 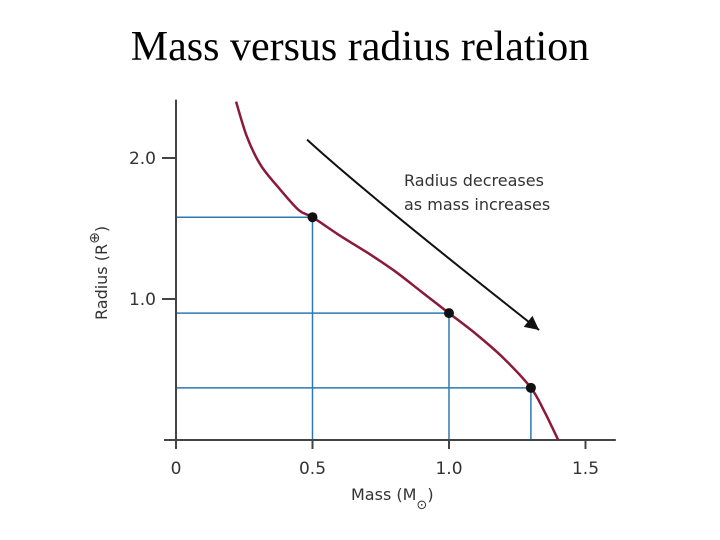 What do you see at coordinates (142, 300) in the screenshot?
I see `y-tick-label: 1.0` at bounding box center [142, 300].